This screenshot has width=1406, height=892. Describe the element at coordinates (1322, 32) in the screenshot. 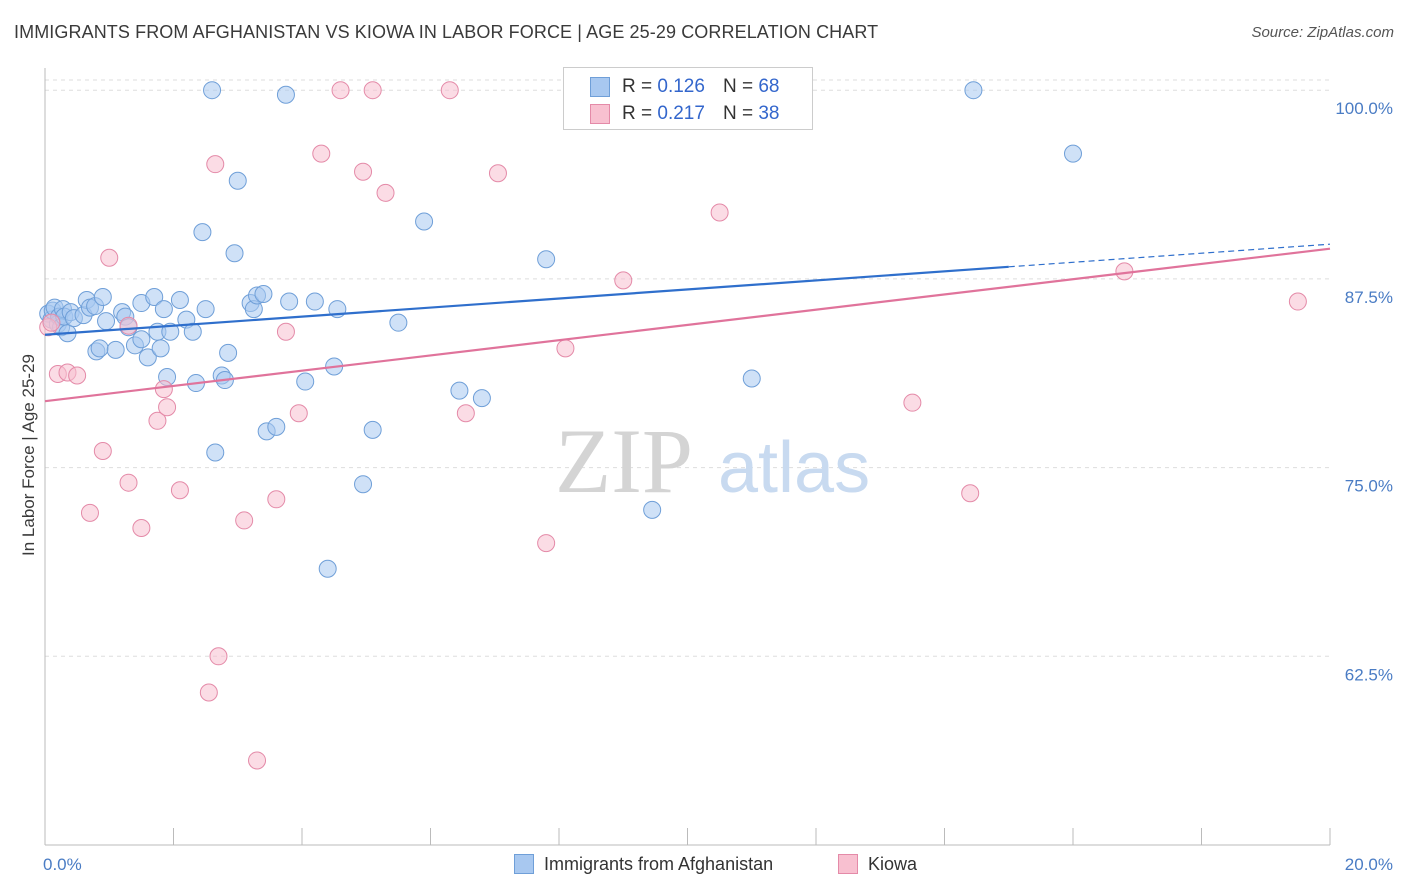

I see `source-label: Source: ZipAtlas.com` at that location.